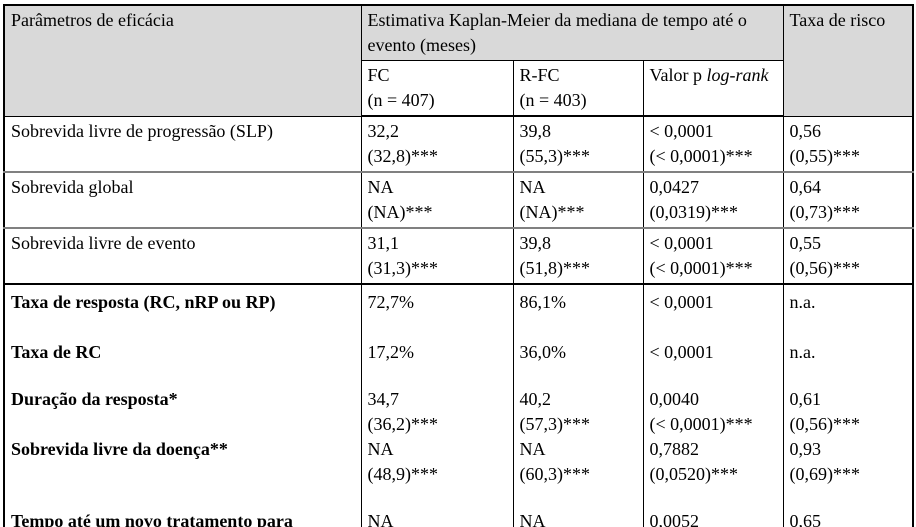 Image resolution: width=916 pixels, height=527 pixels. I want to click on cell-efs-label: Sobrevida livre de evento, so click(182, 256).